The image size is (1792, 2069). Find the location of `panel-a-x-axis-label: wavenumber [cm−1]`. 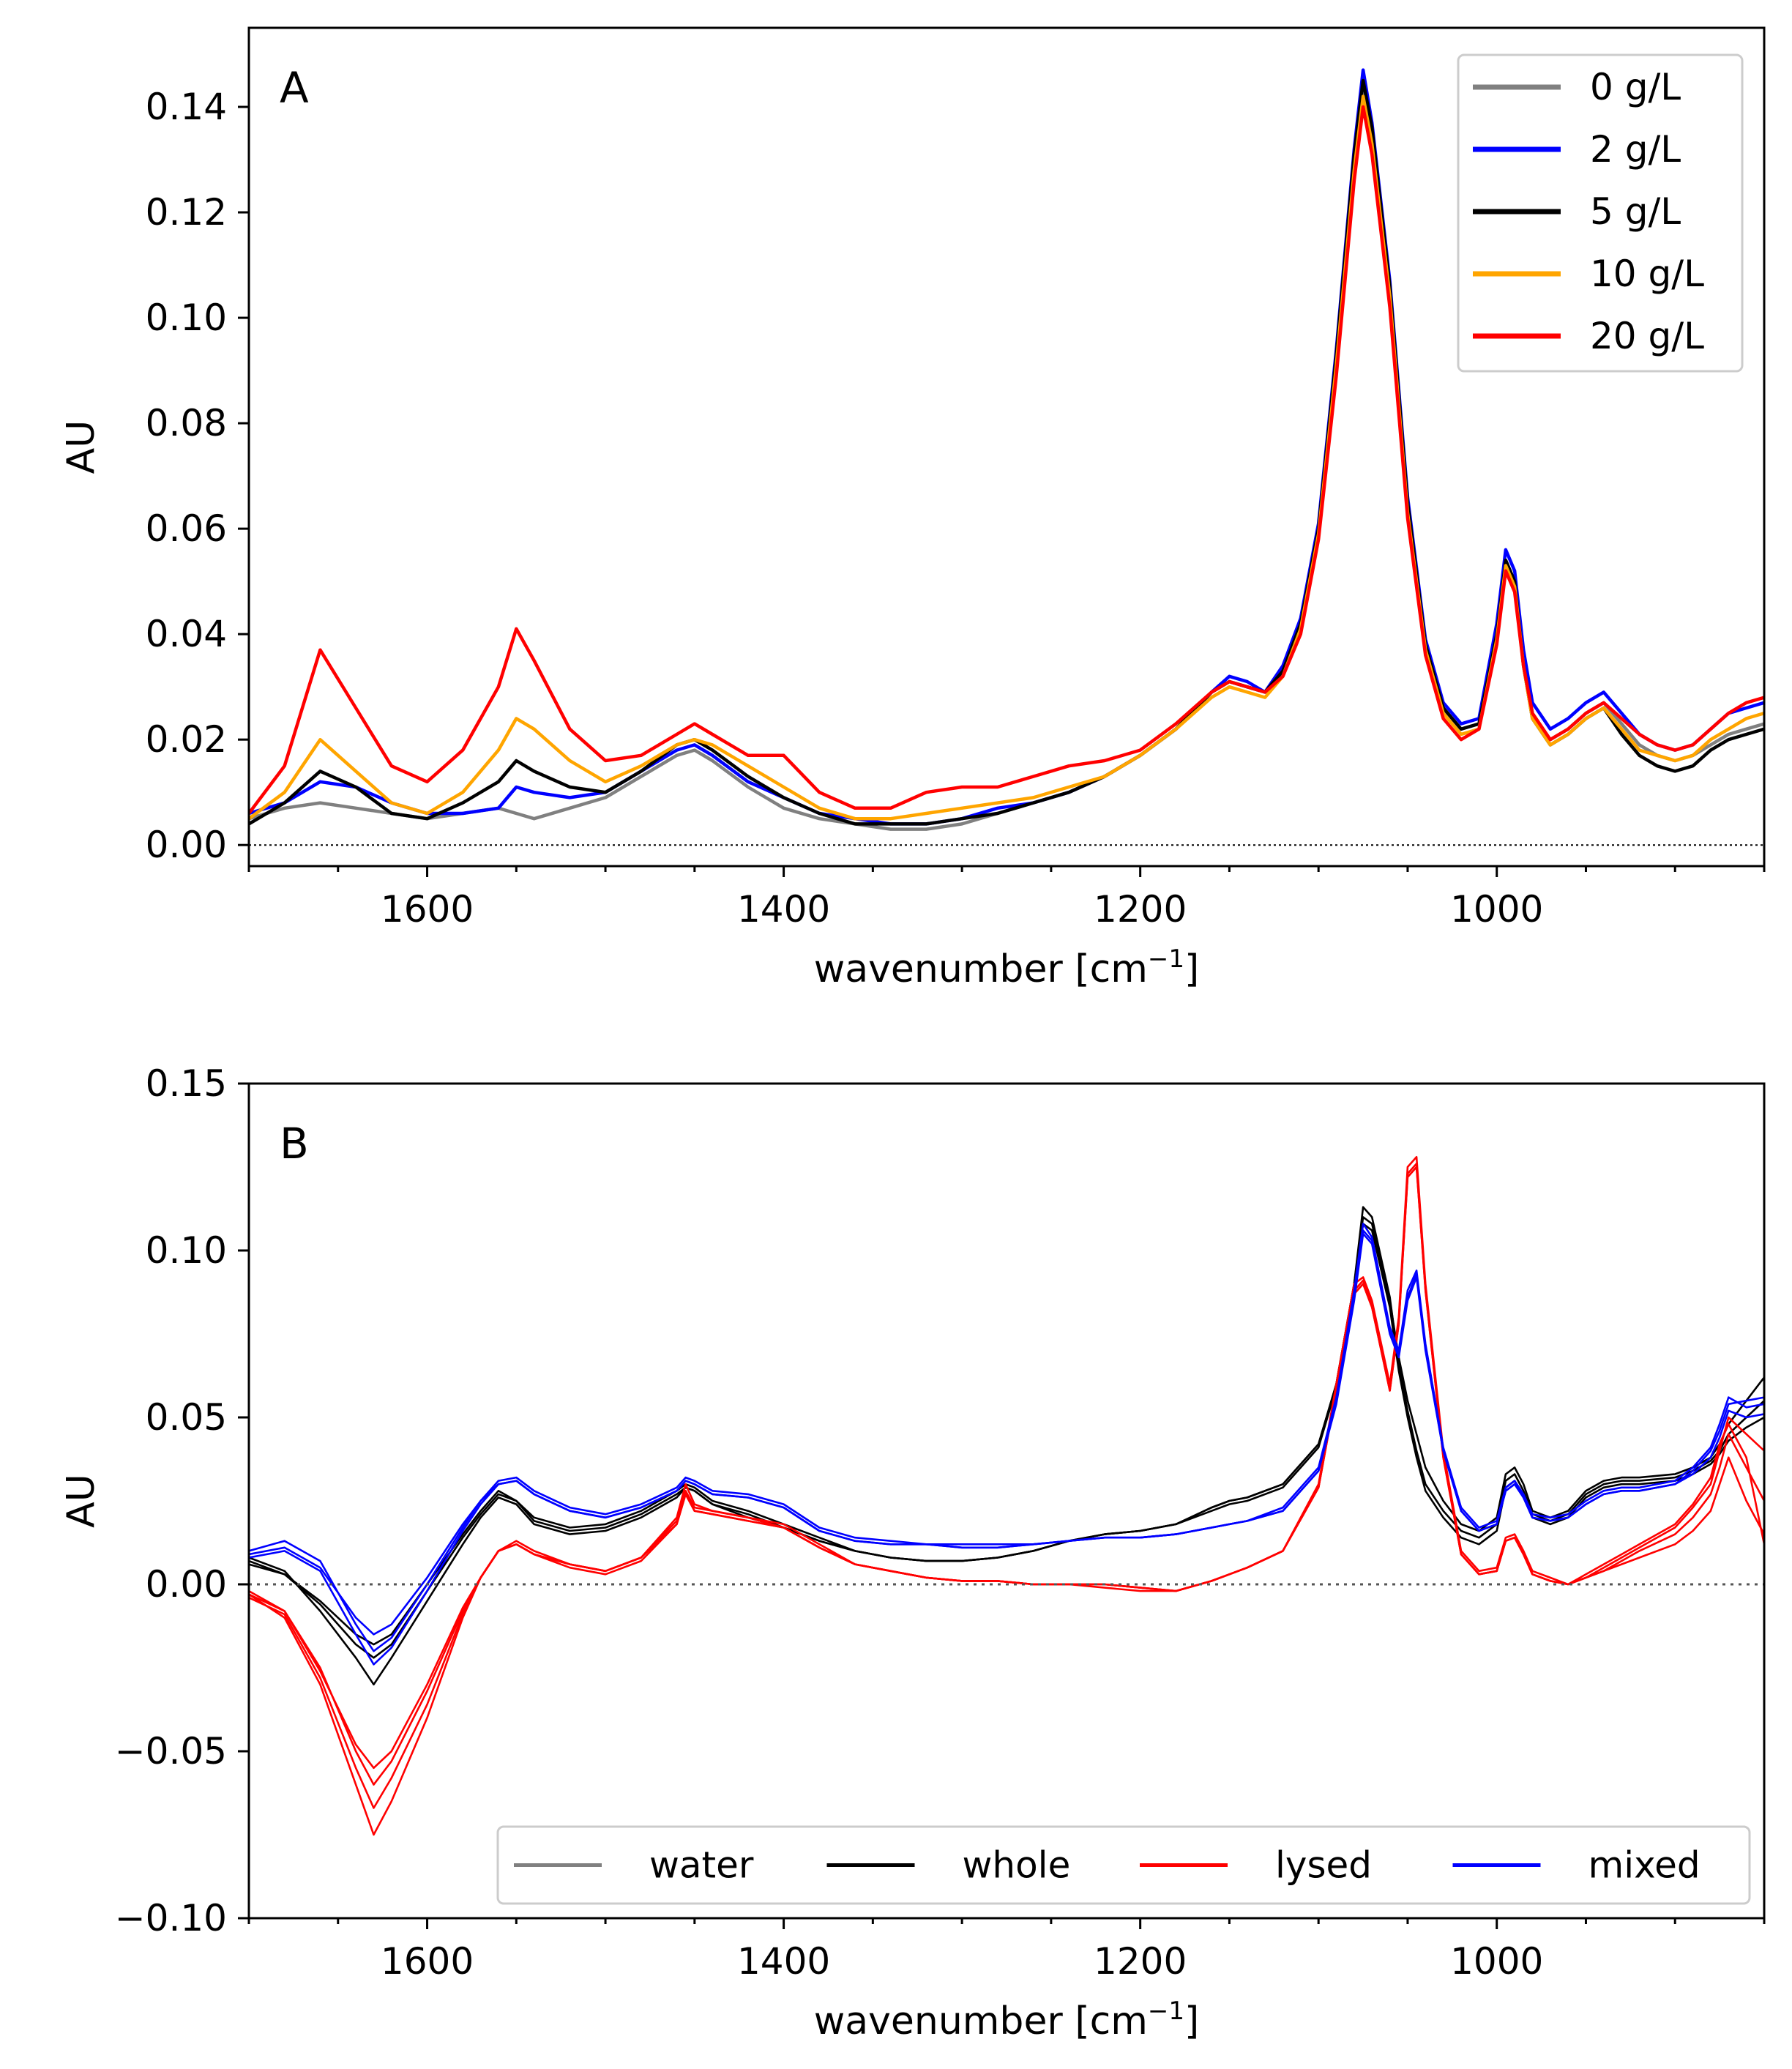

panel-a-x-axis-label: wavenumber [cm−1] is located at coordinates (1007, 967).